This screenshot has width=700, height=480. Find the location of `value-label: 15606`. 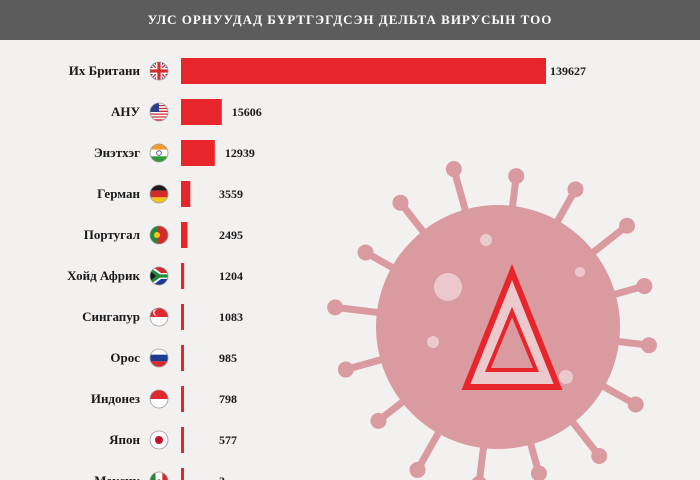

value-label: 15606 is located at coordinates (247, 112).